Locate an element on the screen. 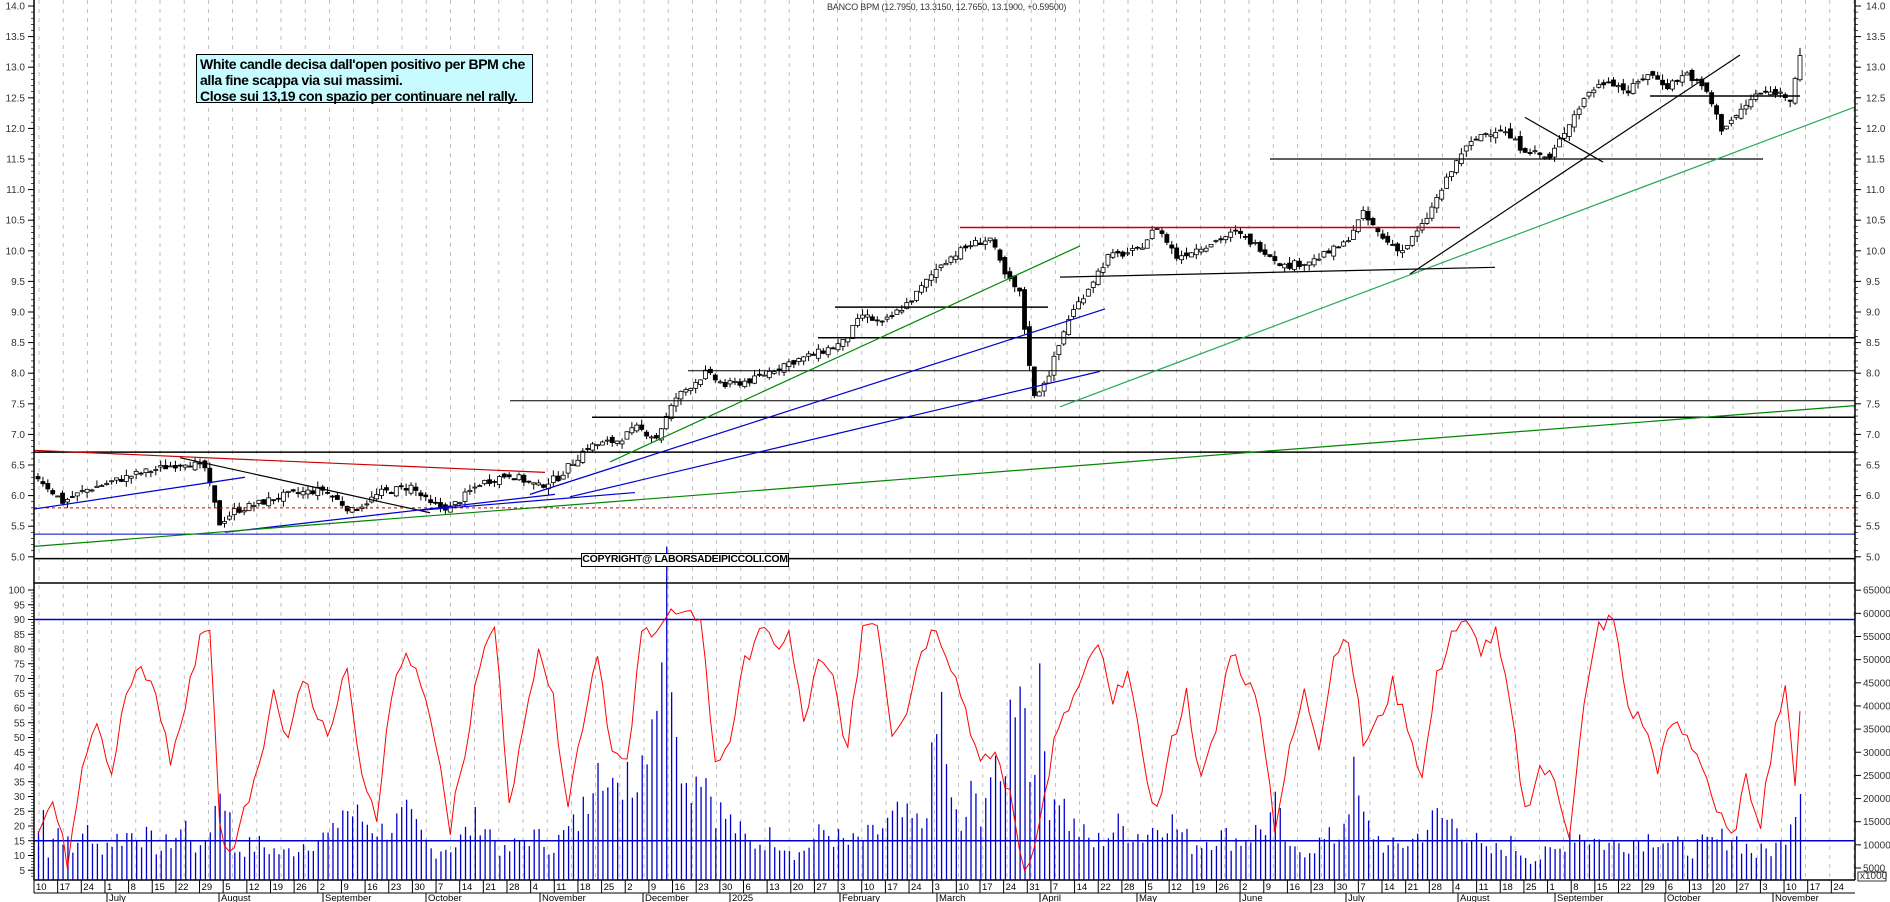 The width and height of the screenshot is (1890, 902). svg-text: 5 is located at coordinates (22, 871).